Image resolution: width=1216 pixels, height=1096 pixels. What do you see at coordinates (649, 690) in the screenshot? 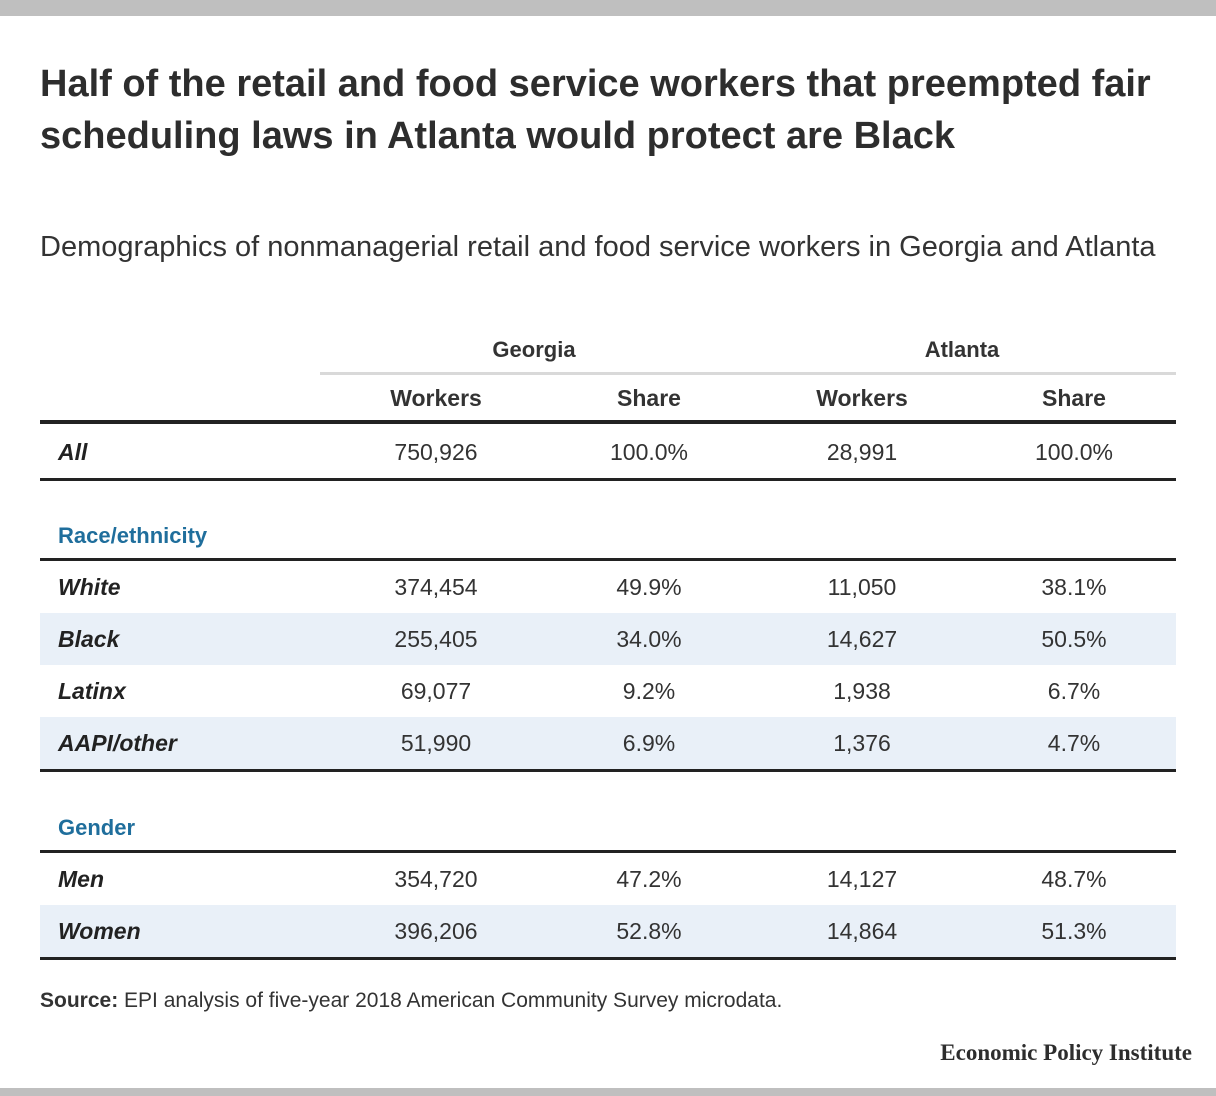
I see `table-cell: 9.2%` at bounding box center [649, 690].